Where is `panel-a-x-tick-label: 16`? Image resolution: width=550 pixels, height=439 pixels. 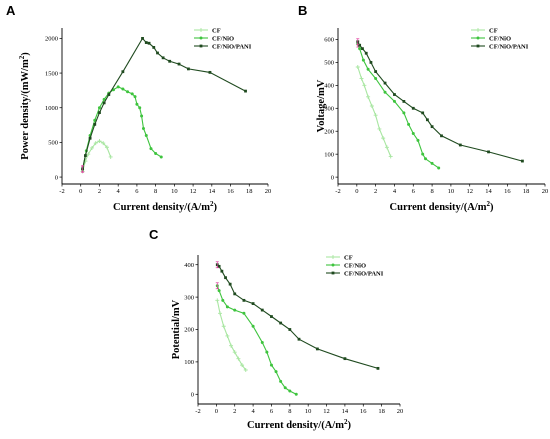
panel-a-x-tick-label: 16 is located at coordinates (230, 191).